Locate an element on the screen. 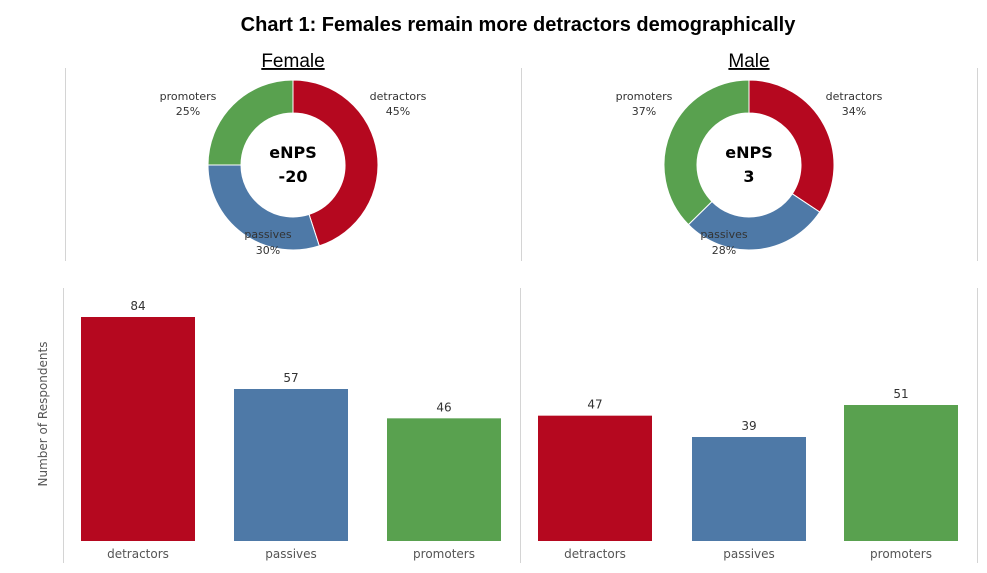 The height and width of the screenshot is (573, 987). slice-value-detractors: 34% is located at coordinates (854, 111).